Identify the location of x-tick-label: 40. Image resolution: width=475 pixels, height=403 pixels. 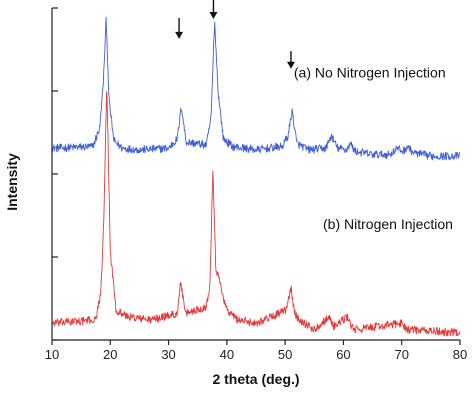
(227, 354).